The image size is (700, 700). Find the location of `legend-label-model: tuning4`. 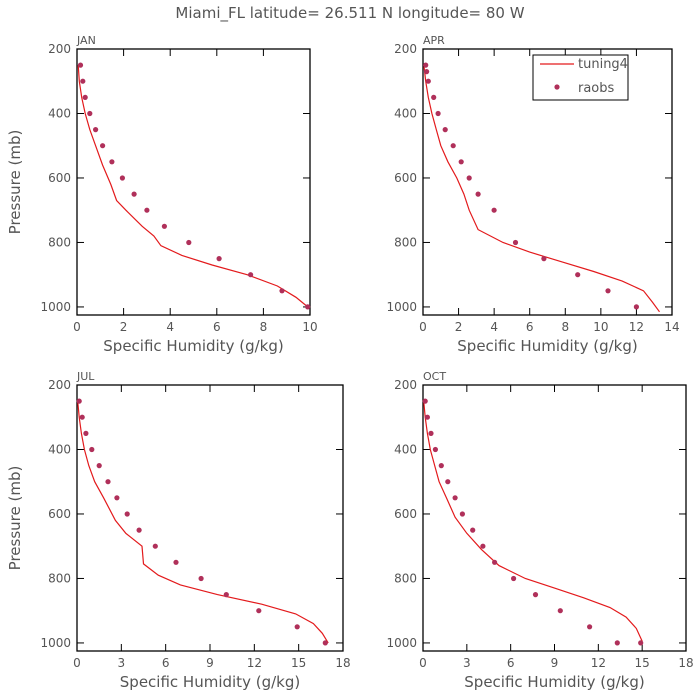

legend-label-model: tuning4 is located at coordinates (603, 64).